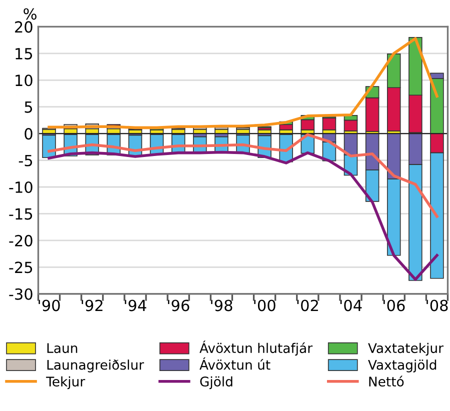 The image size is (450, 411). What do you see at coordinates (30, 14) in the screenshot?
I see `y-axis-title: %` at bounding box center [30, 14].